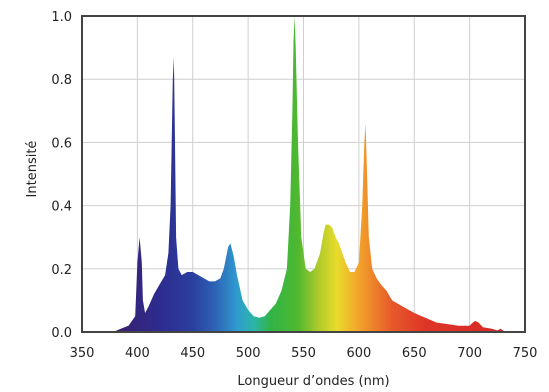  I want to click on x-axis-ticks: 350 400 450 500 550 600 650 700 750, so click(304, 353).